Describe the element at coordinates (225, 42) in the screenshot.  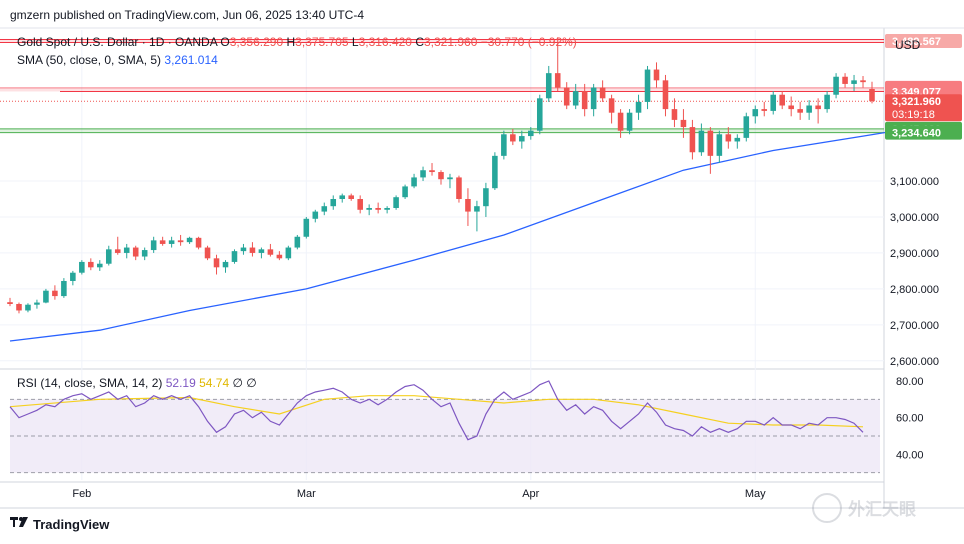
I see `ohlc-open-label: O` at that location.